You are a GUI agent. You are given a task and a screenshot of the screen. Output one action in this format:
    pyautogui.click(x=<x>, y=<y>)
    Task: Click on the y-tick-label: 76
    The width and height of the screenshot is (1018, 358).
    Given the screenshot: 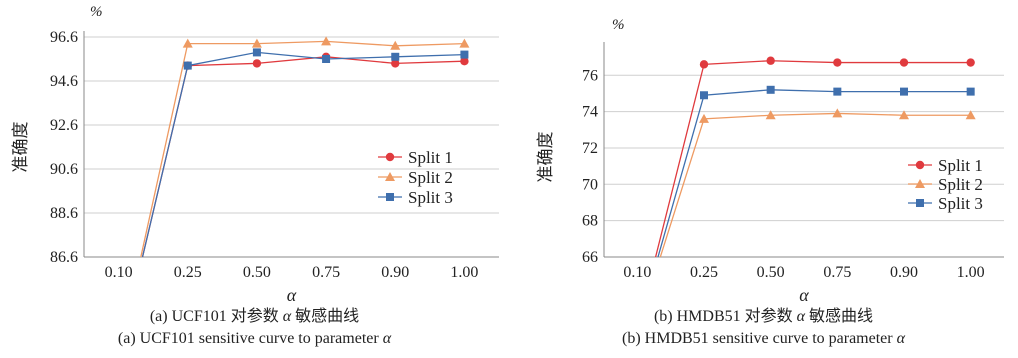 What is the action you would take?
    pyautogui.click(x=590, y=75)
    